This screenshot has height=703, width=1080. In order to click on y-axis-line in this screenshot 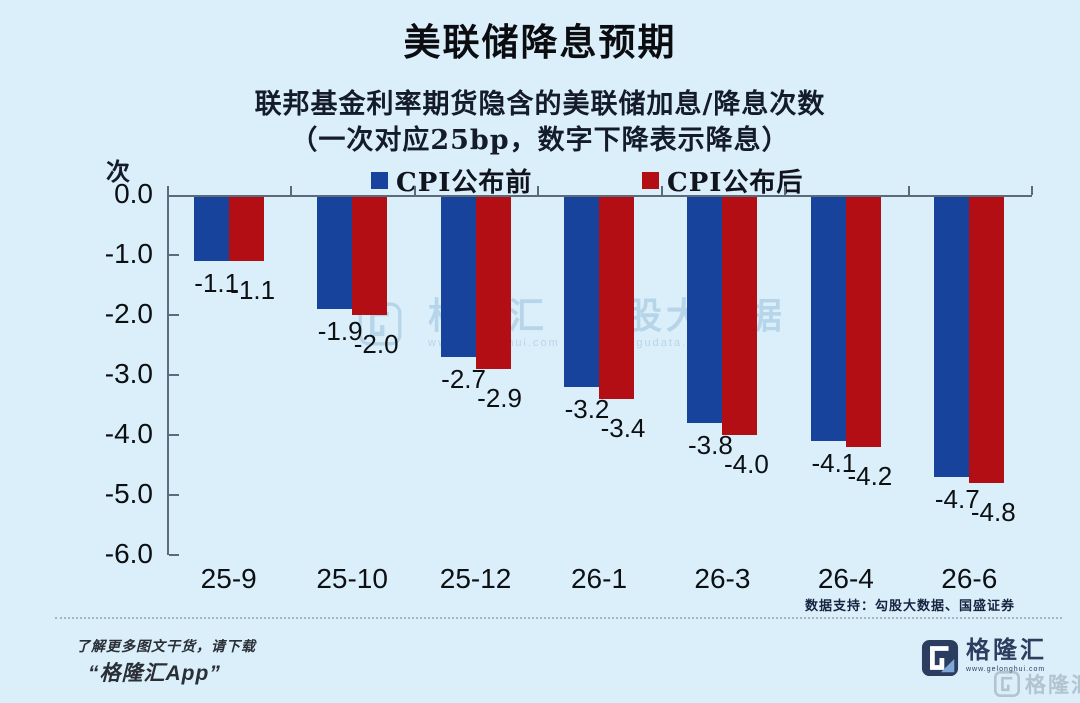, I will do `click(168, 375)`.